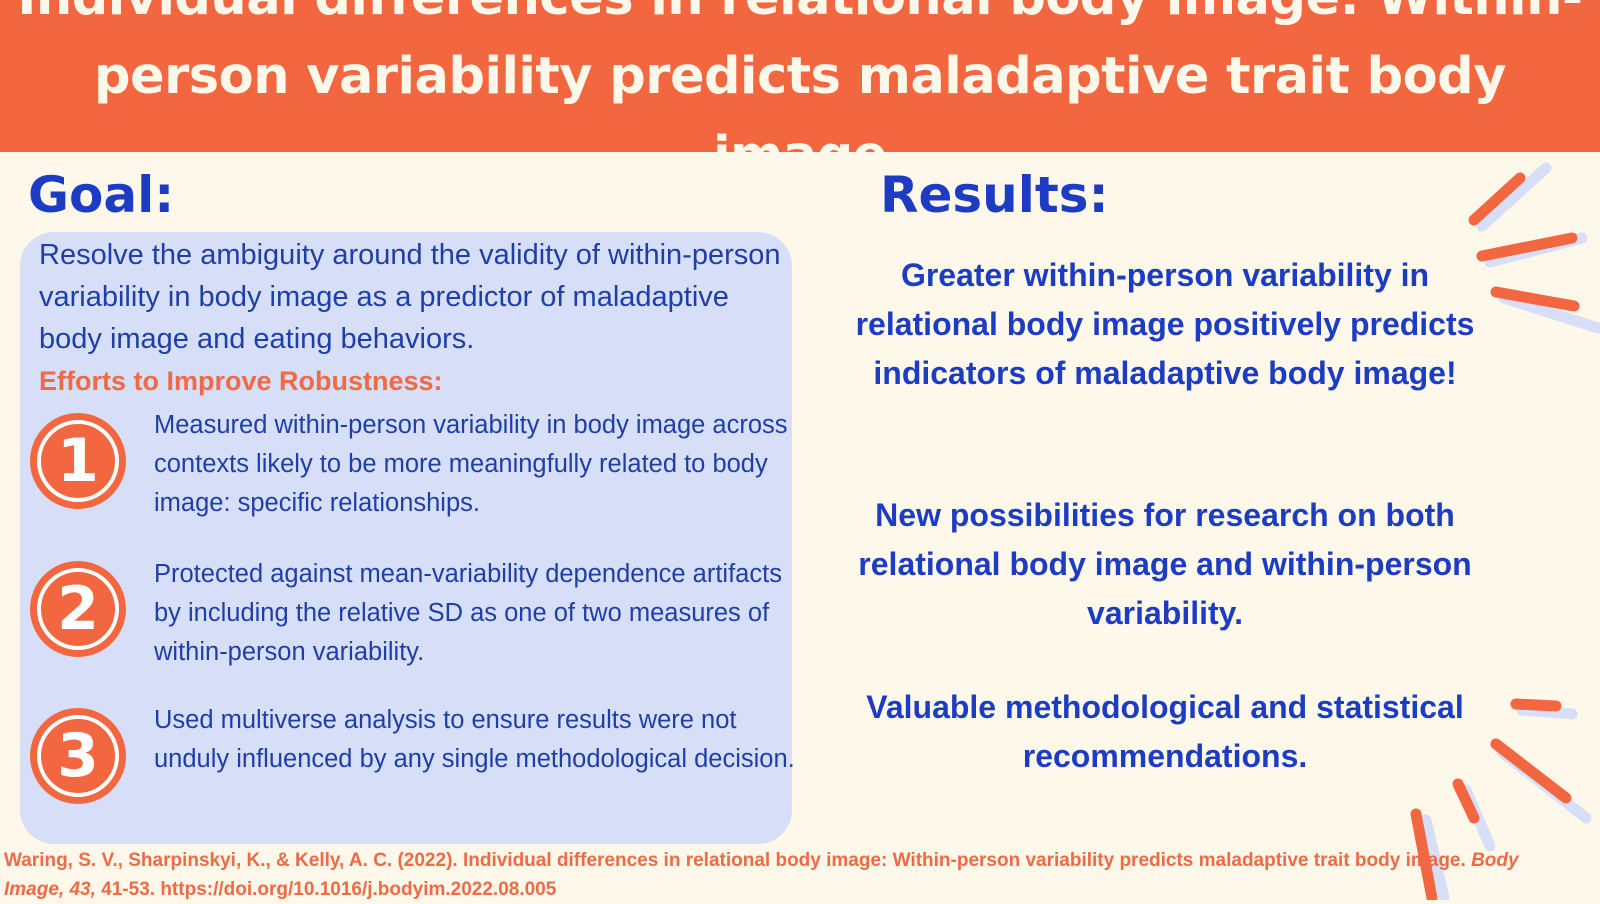  What do you see at coordinates (994, 195) in the screenshot?
I see `results-heading: Results:` at bounding box center [994, 195].